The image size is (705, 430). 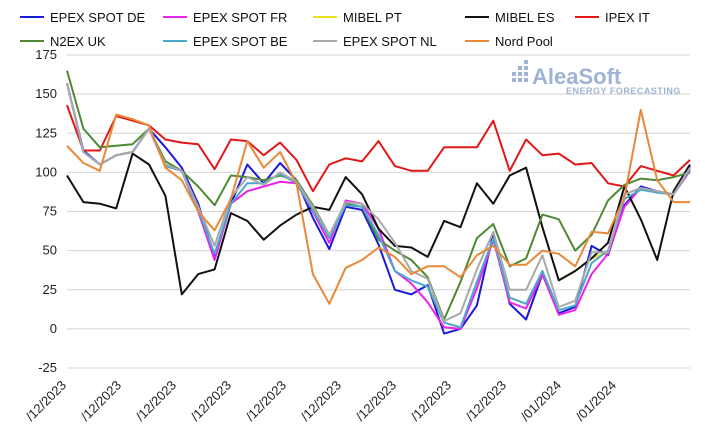 I want to click on y-tick-label: 50, so click(x=50, y=250).